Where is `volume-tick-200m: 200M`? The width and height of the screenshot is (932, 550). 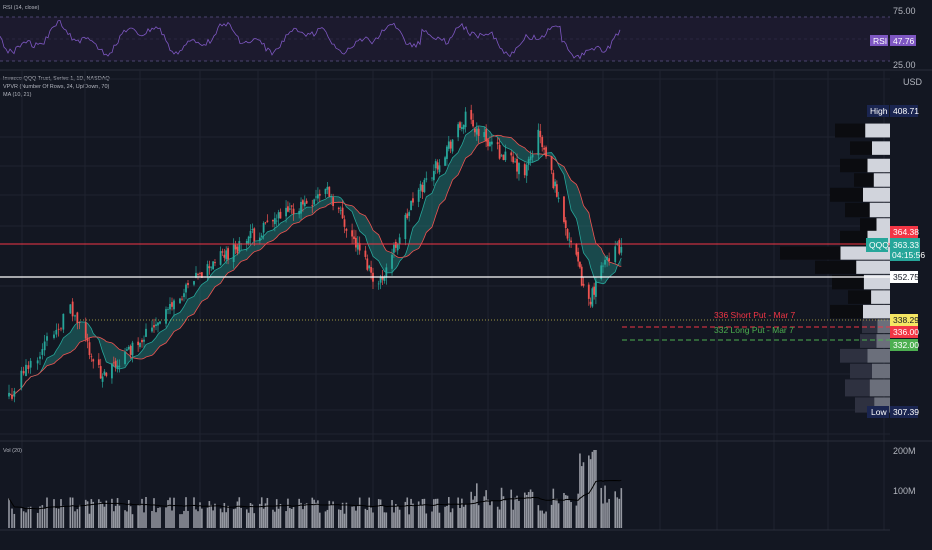
volume-tick-200m: 200M is located at coordinates (904, 451).